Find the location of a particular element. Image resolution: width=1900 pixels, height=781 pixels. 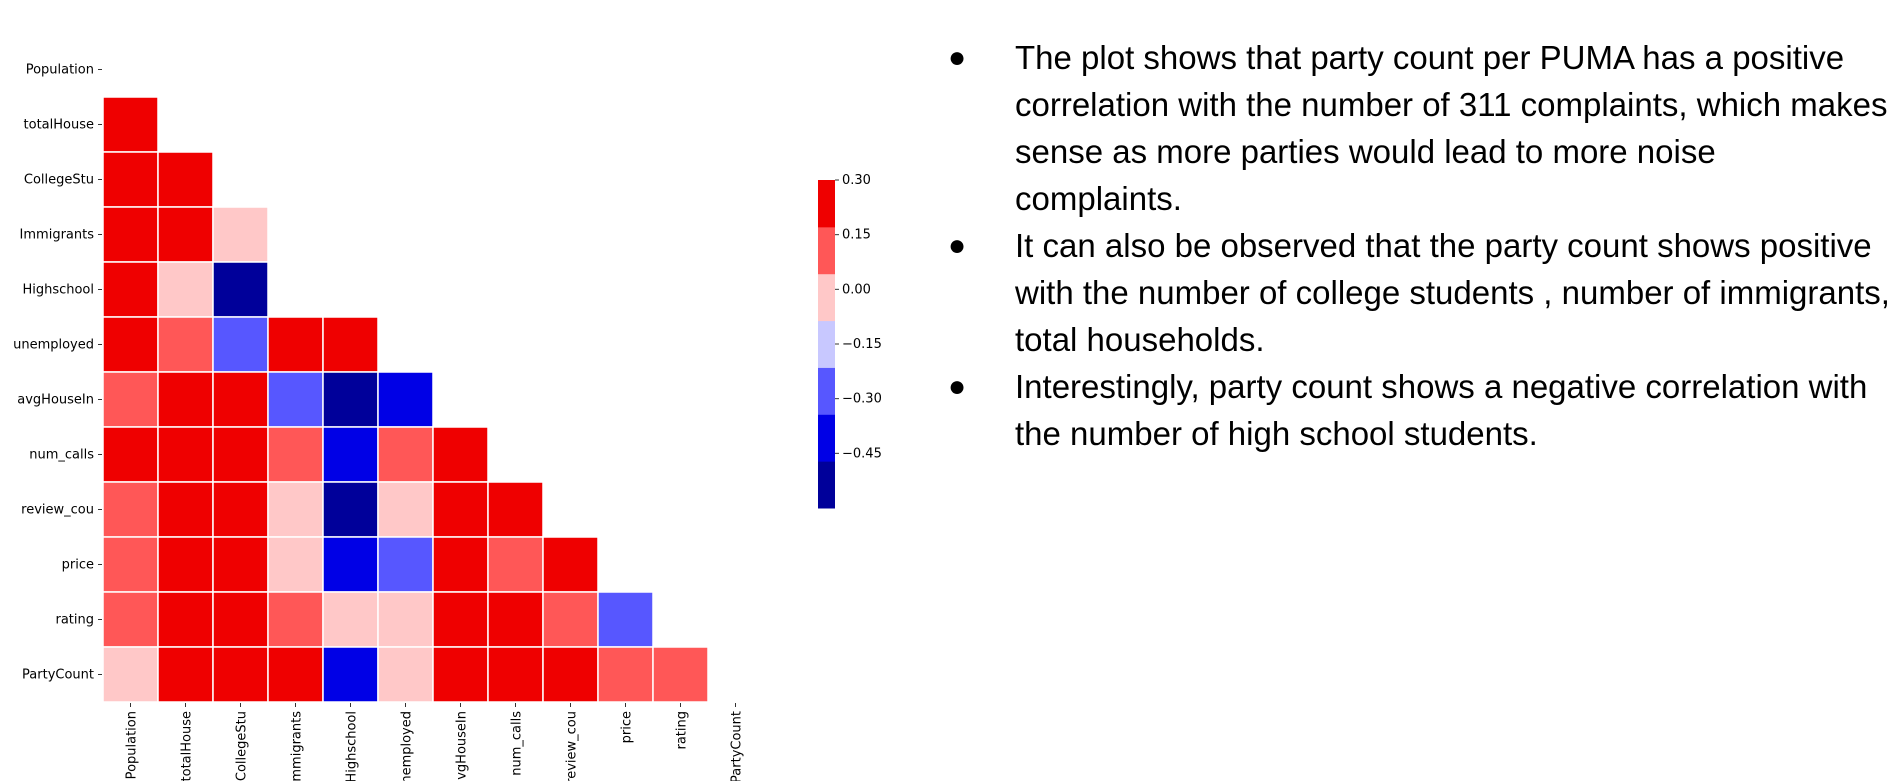

y-tick-label: PartyCount is located at coordinates (58, 675).